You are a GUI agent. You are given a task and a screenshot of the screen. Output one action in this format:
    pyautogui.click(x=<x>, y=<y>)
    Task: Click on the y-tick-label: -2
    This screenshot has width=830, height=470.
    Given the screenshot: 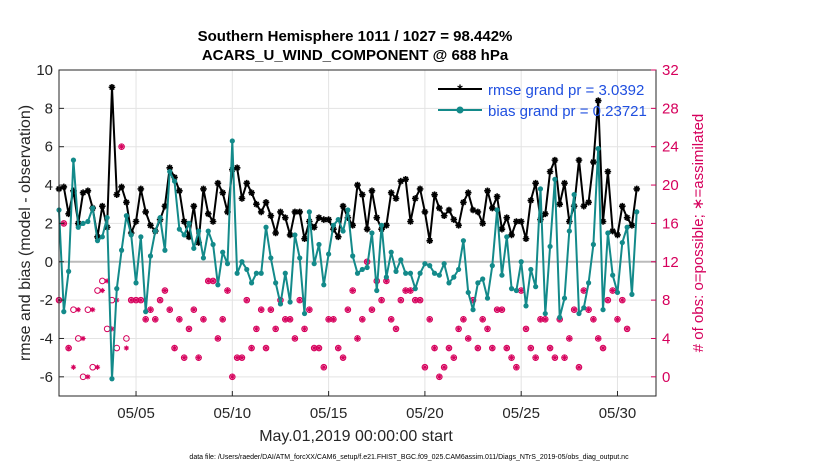 What is the action you would take?
    pyautogui.click(x=46, y=300)
    